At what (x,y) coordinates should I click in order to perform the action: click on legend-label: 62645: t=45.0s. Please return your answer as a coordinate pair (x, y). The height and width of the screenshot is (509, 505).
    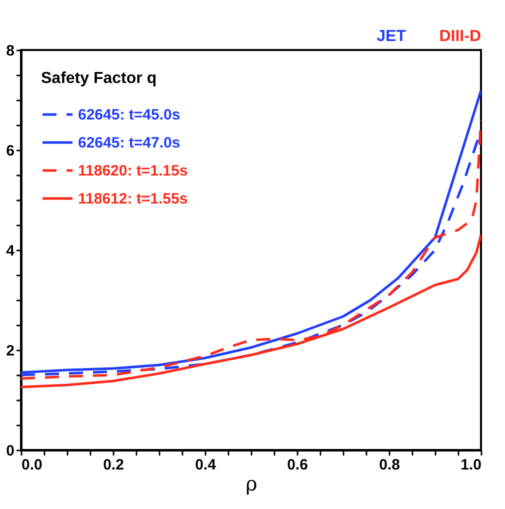
    Looking at the image, I should click on (129, 115).